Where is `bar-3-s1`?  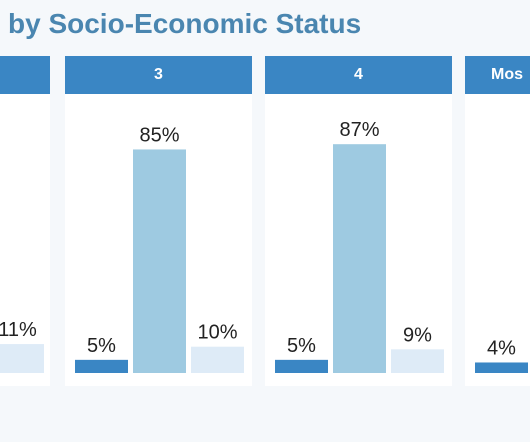 bar-3-s1 is located at coordinates (159, 261).